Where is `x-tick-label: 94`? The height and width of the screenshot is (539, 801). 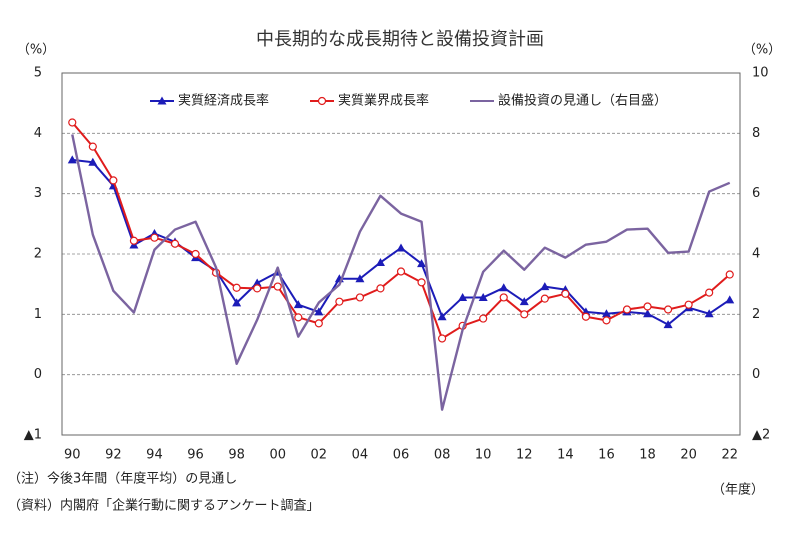
x-tick-label: 94 is located at coordinates (154, 455).